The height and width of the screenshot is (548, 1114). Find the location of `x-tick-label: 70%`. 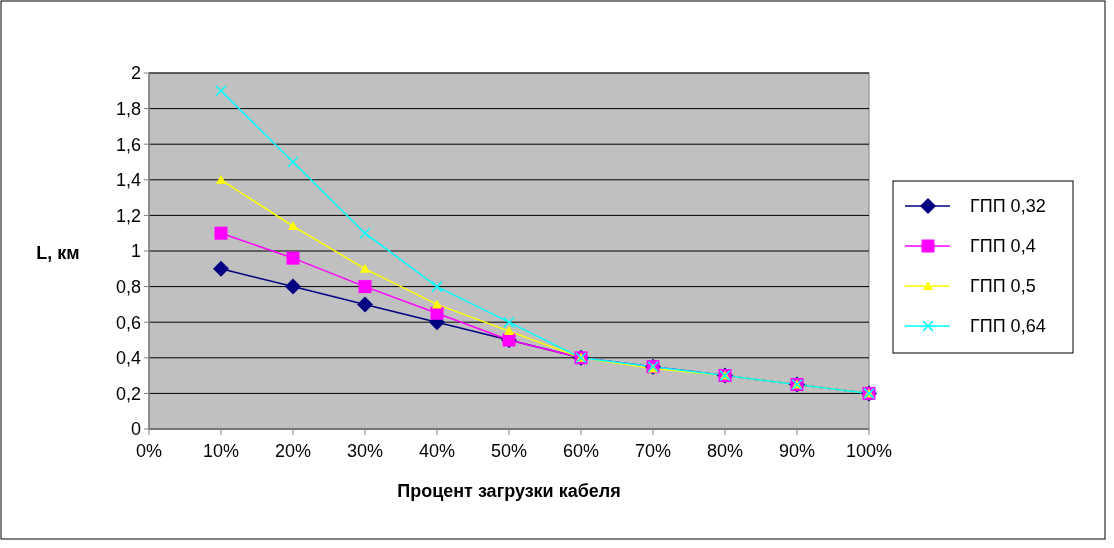

x-tick-label: 70% is located at coordinates (653, 451).